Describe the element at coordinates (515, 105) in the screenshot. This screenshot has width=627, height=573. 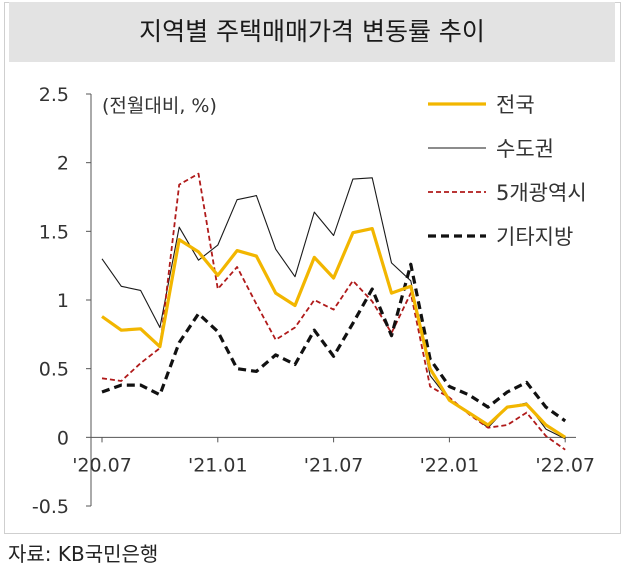
I see `legend-label: 전국` at that location.